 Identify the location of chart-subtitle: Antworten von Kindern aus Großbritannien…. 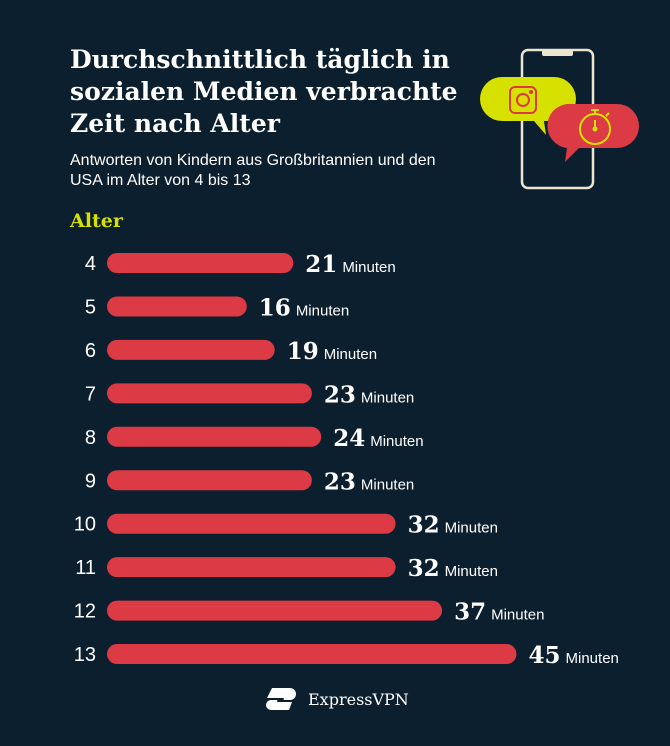
(253, 170).